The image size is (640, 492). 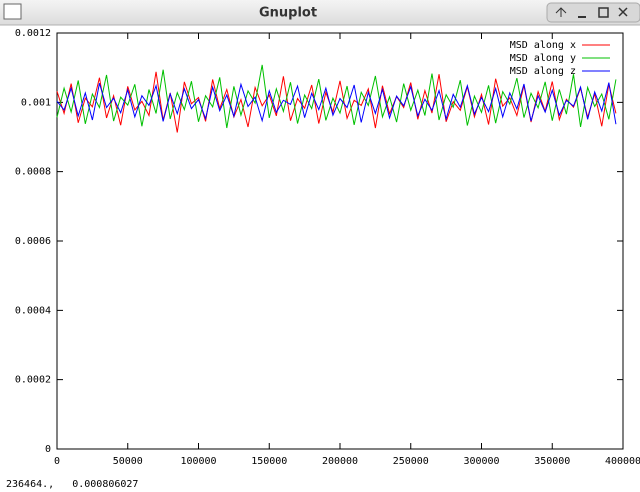 I want to click on x-tick-label: 350000, so click(x=552, y=461).